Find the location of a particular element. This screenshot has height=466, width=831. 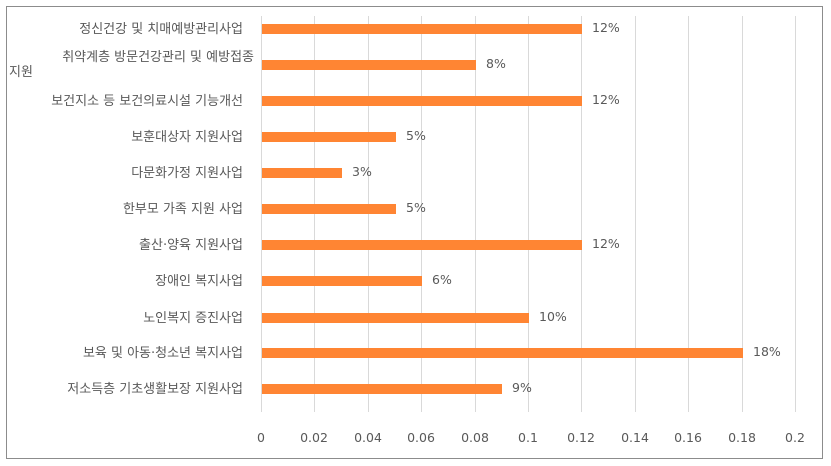

category-label: 장애인 복지사업 is located at coordinates (199, 281).